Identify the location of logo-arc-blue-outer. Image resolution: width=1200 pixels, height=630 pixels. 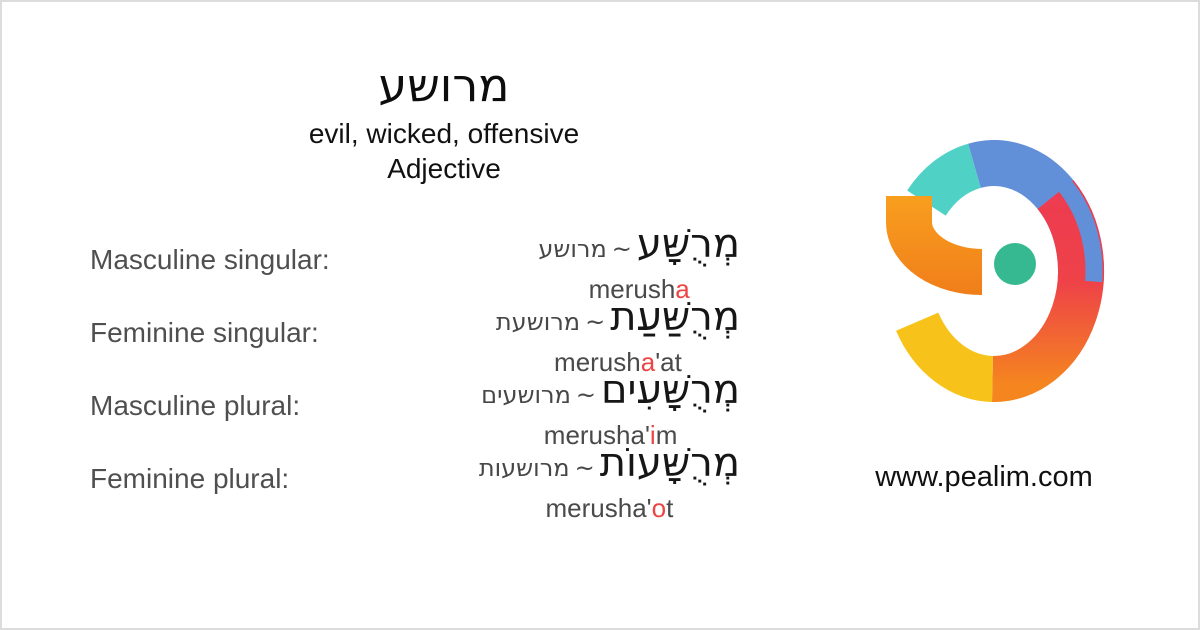
(1080, 231).